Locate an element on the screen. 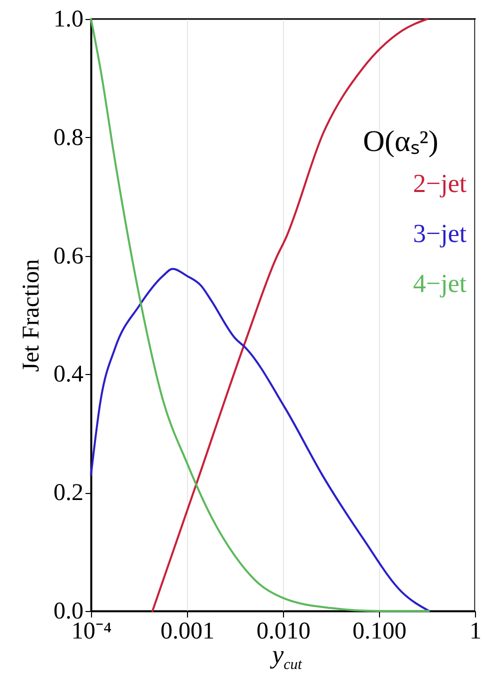  legend-title: O(αₛ²) is located at coordinates (400, 141).